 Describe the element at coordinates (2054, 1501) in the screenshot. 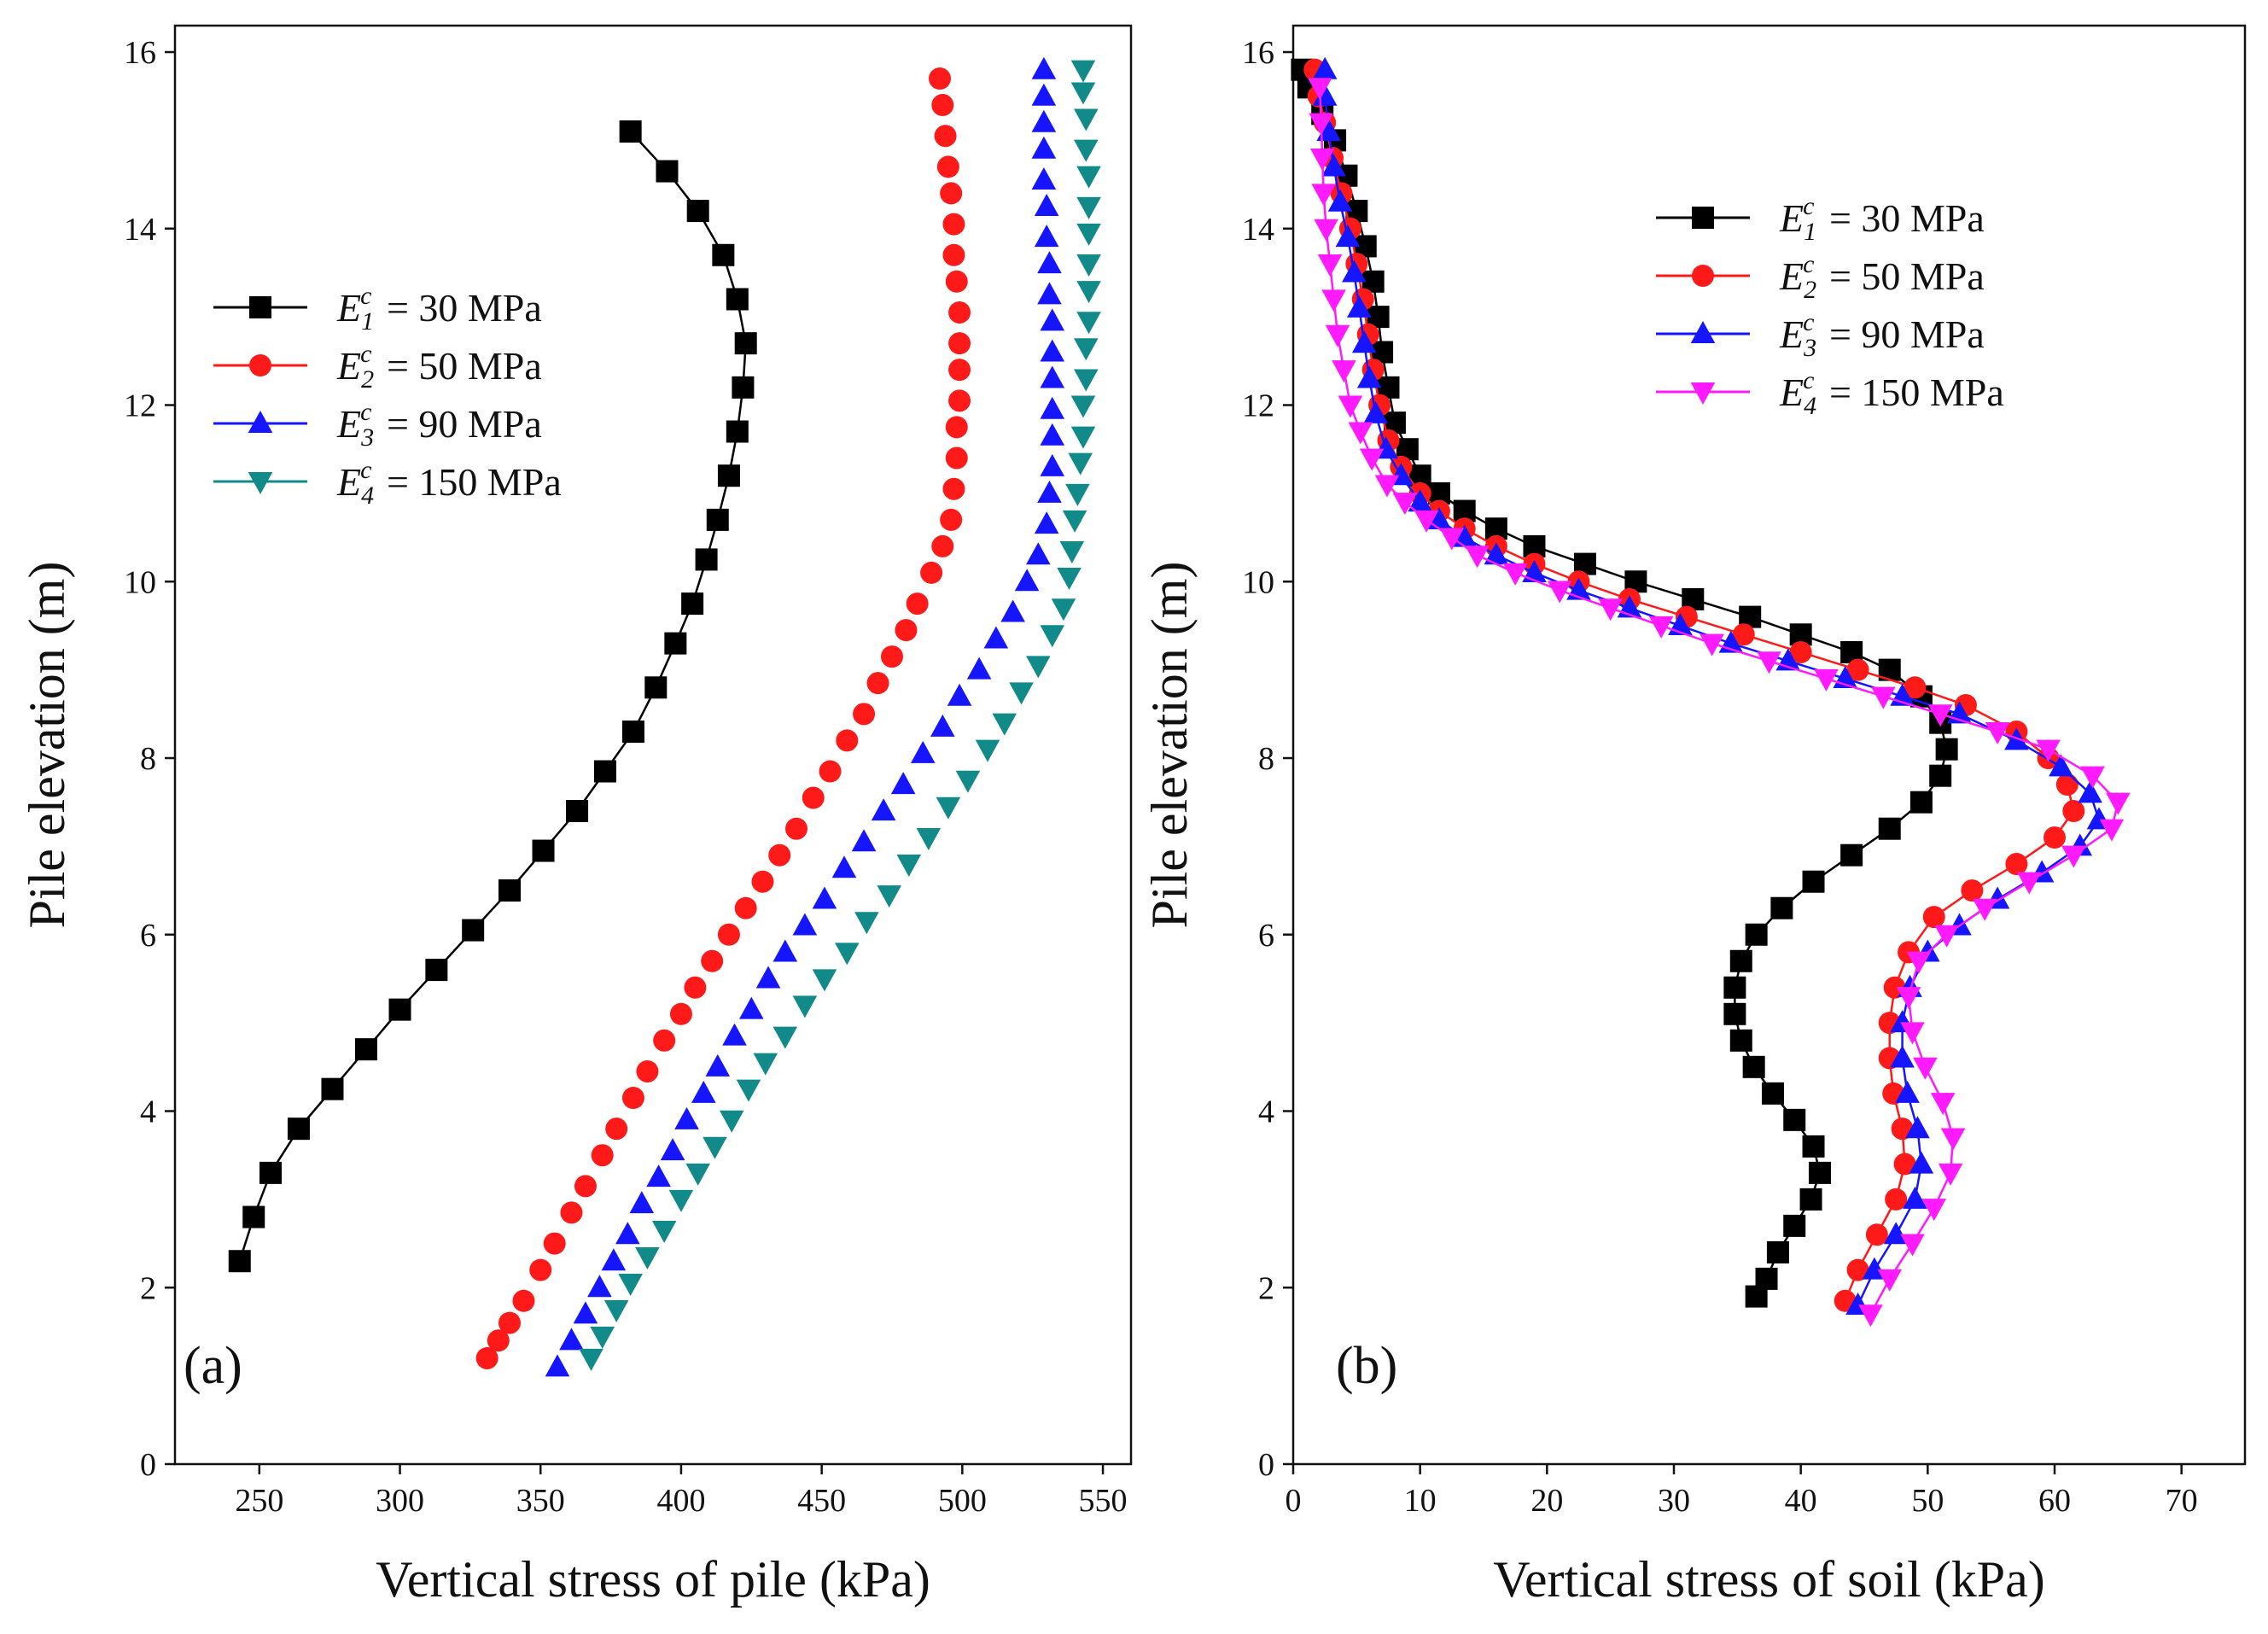

I see `x-tick-label: 60` at that location.